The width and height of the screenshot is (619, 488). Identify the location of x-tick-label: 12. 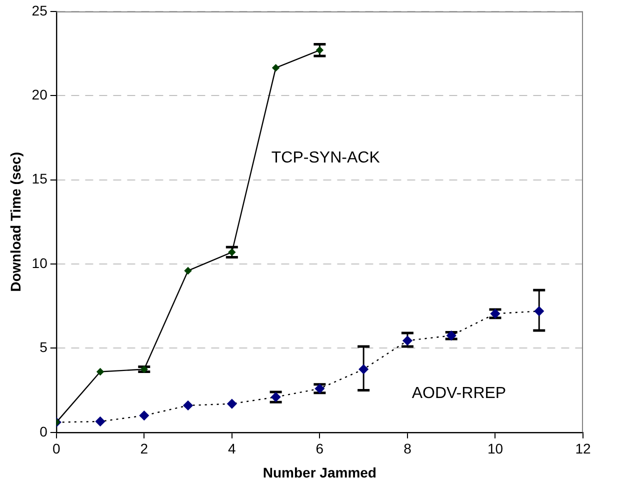
(583, 448).